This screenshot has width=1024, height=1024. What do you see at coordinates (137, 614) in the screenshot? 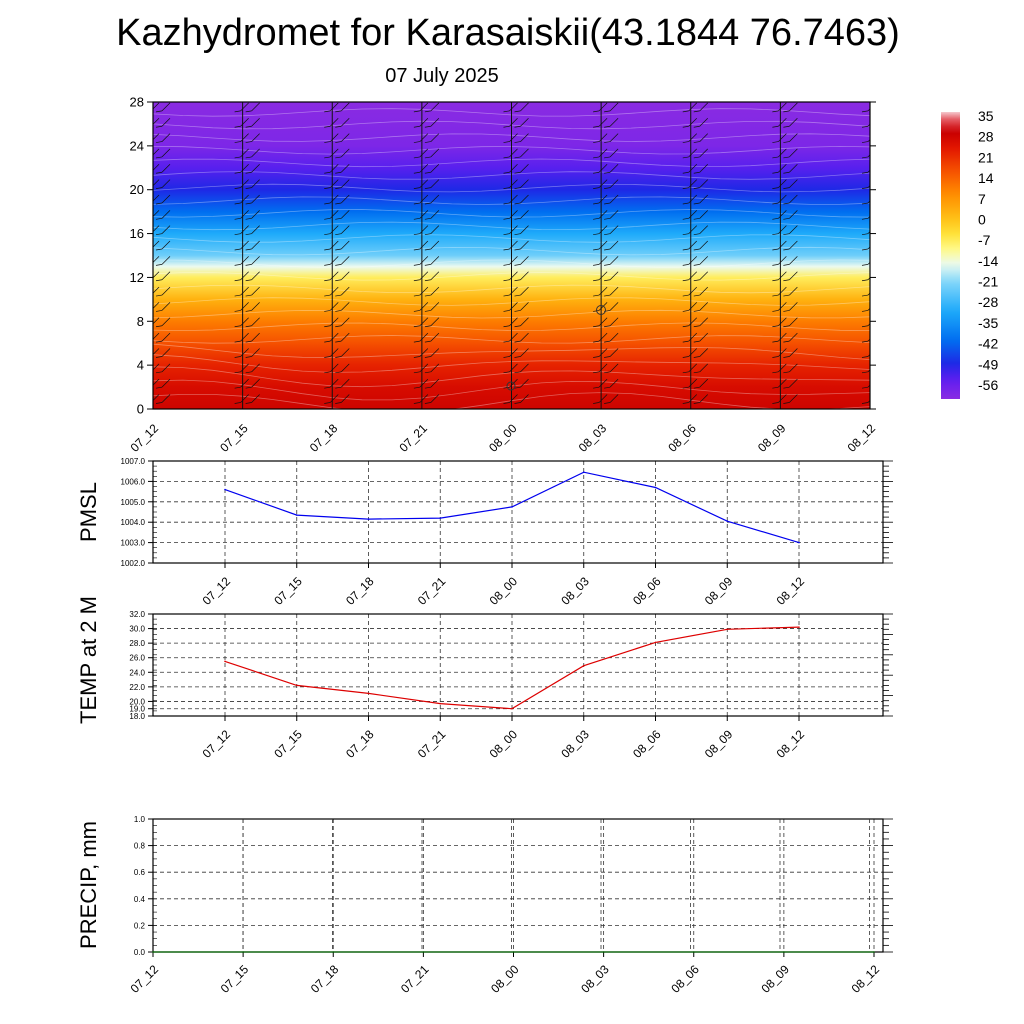
I see `temp-y-tick-label: 32.0` at bounding box center [137, 614].